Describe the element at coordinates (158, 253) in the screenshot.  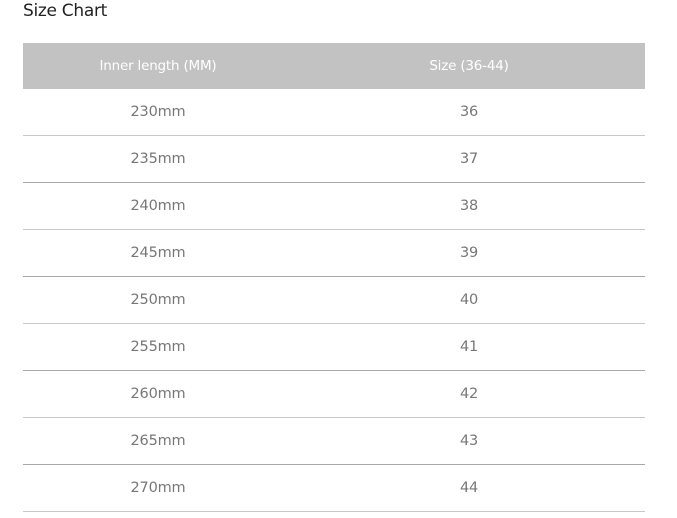
I see `inner-length-cell: 245mm` at that location.